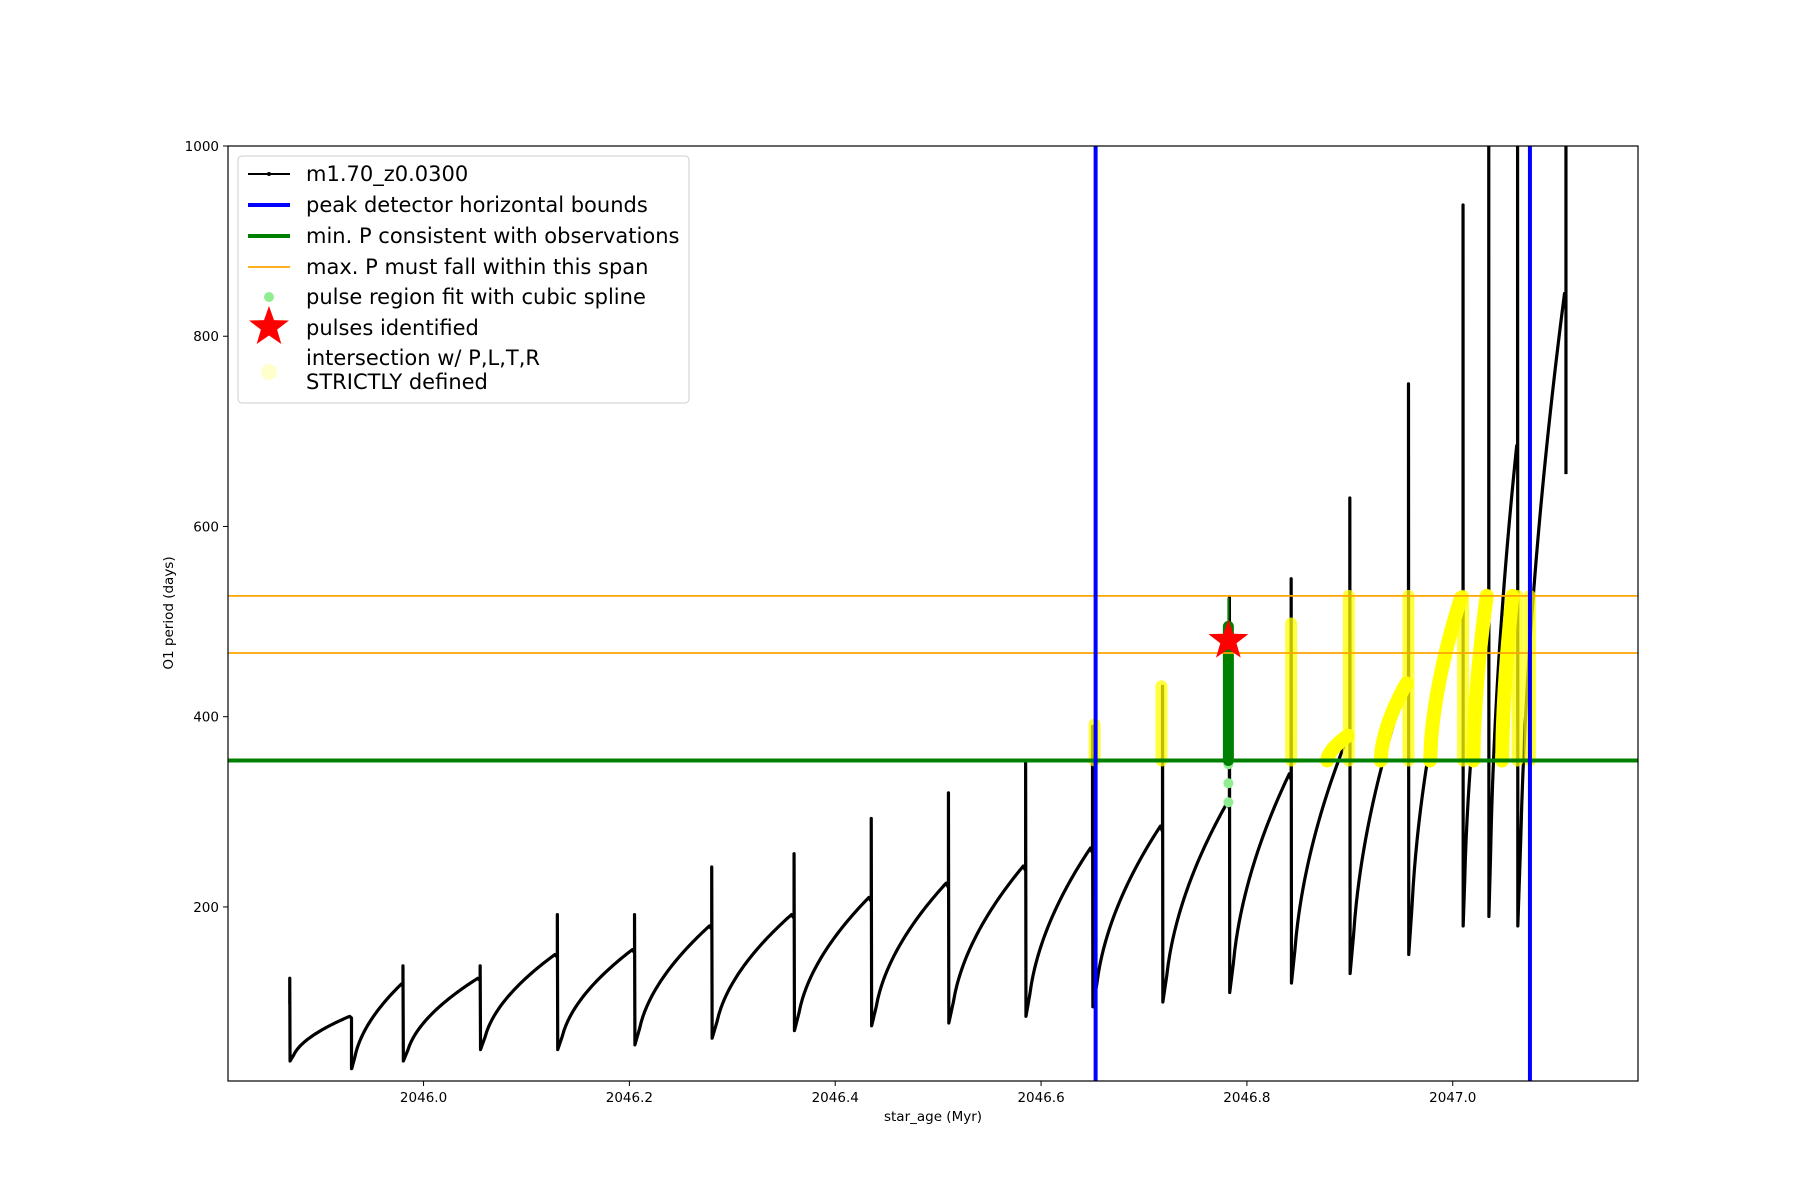  Describe the element at coordinates (1246, 1098) in the screenshot. I see `x-tick-label-4: 2046.8` at that location.